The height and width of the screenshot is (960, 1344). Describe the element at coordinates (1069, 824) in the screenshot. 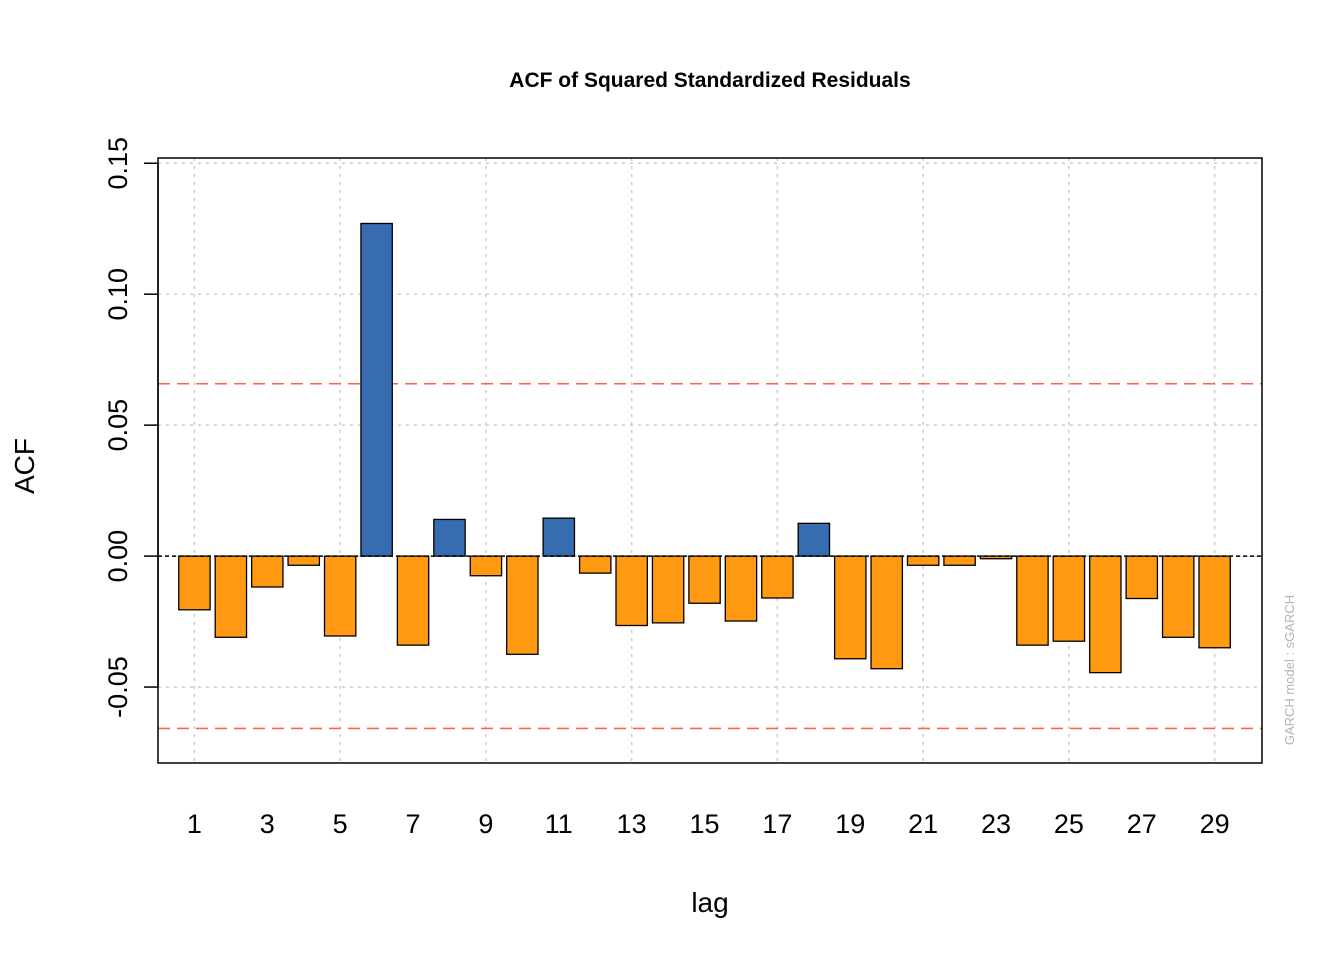

I see `x-tick-label-25: 25` at that location.